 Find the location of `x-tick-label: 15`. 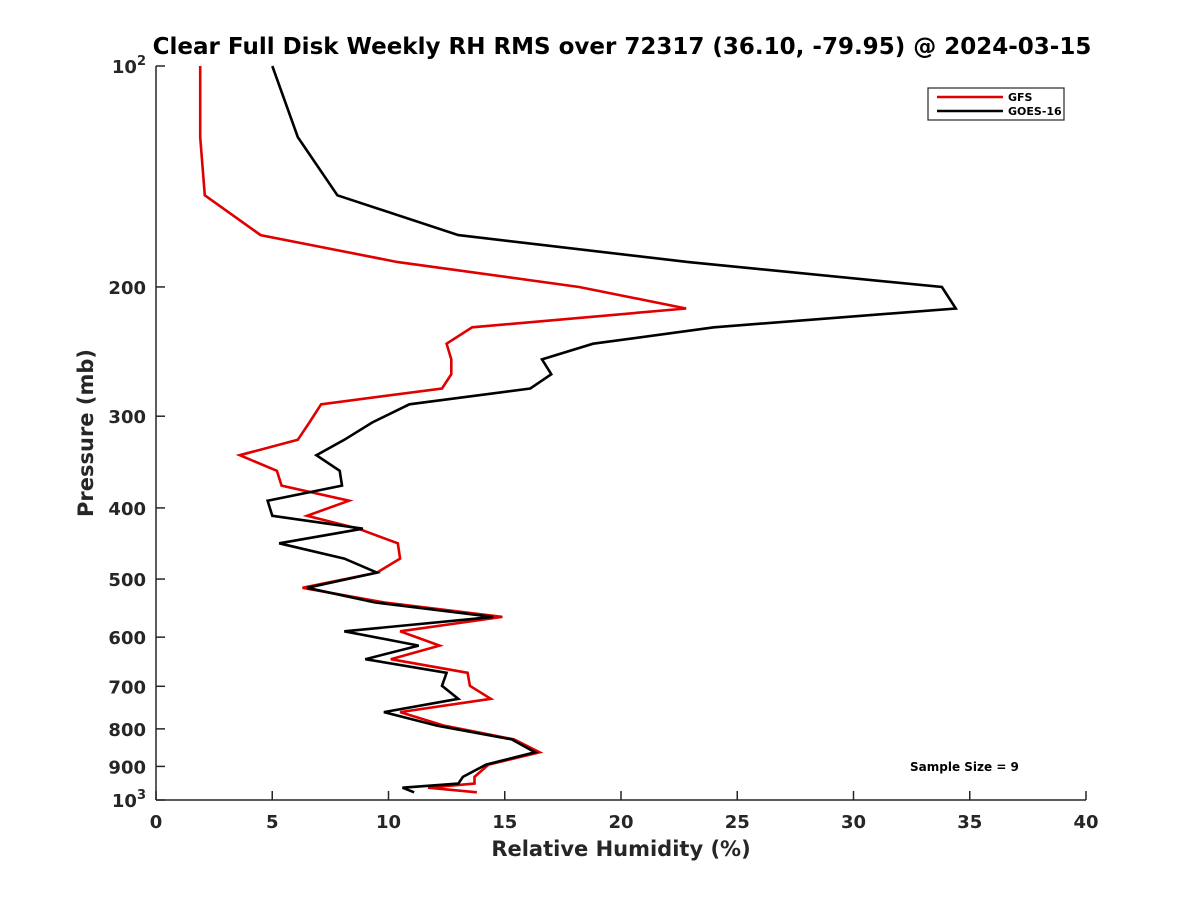

x-tick-label: 15 is located at coordinates (504, 822).